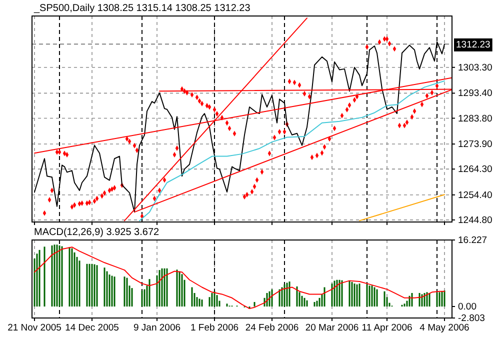  I want to click on y-tick-label: 1264.30, so click(475, 170).